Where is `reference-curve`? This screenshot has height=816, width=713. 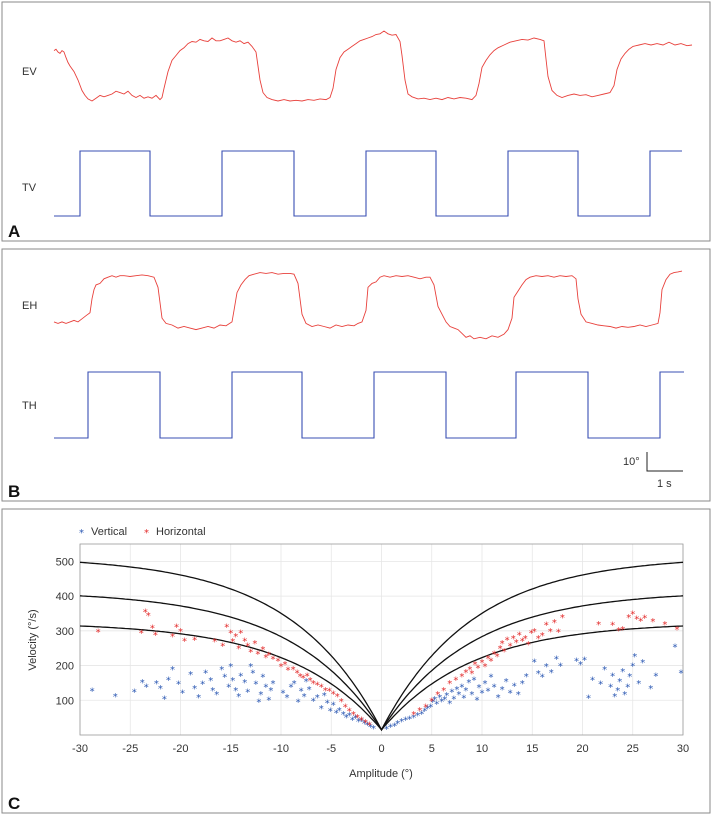
reference-curve is located at coordinates (381, 678).